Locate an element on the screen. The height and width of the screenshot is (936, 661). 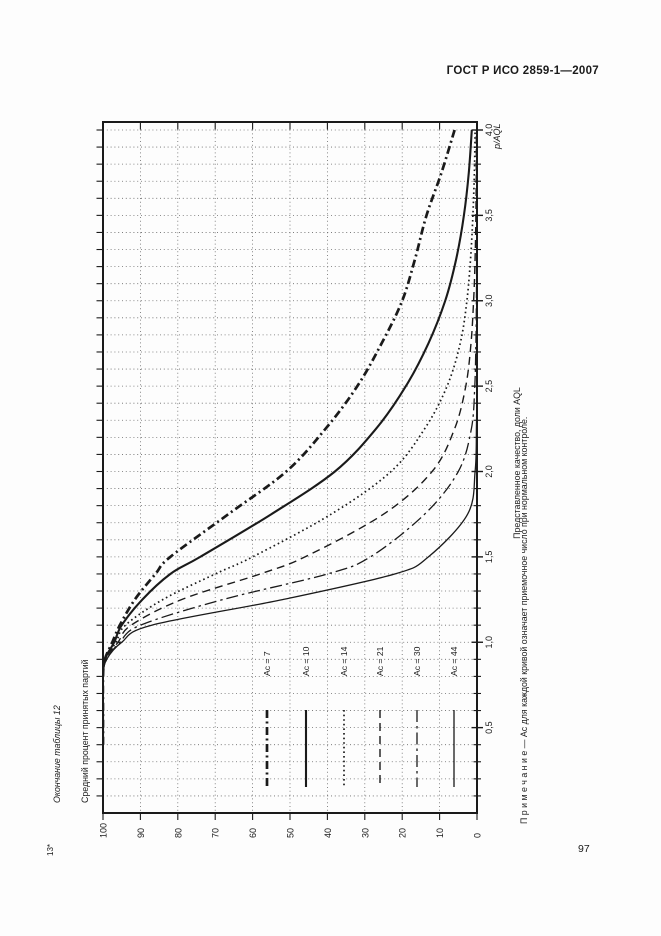
ratio-axis-tick-label: 3,5 is located at coordinates (489, 215).